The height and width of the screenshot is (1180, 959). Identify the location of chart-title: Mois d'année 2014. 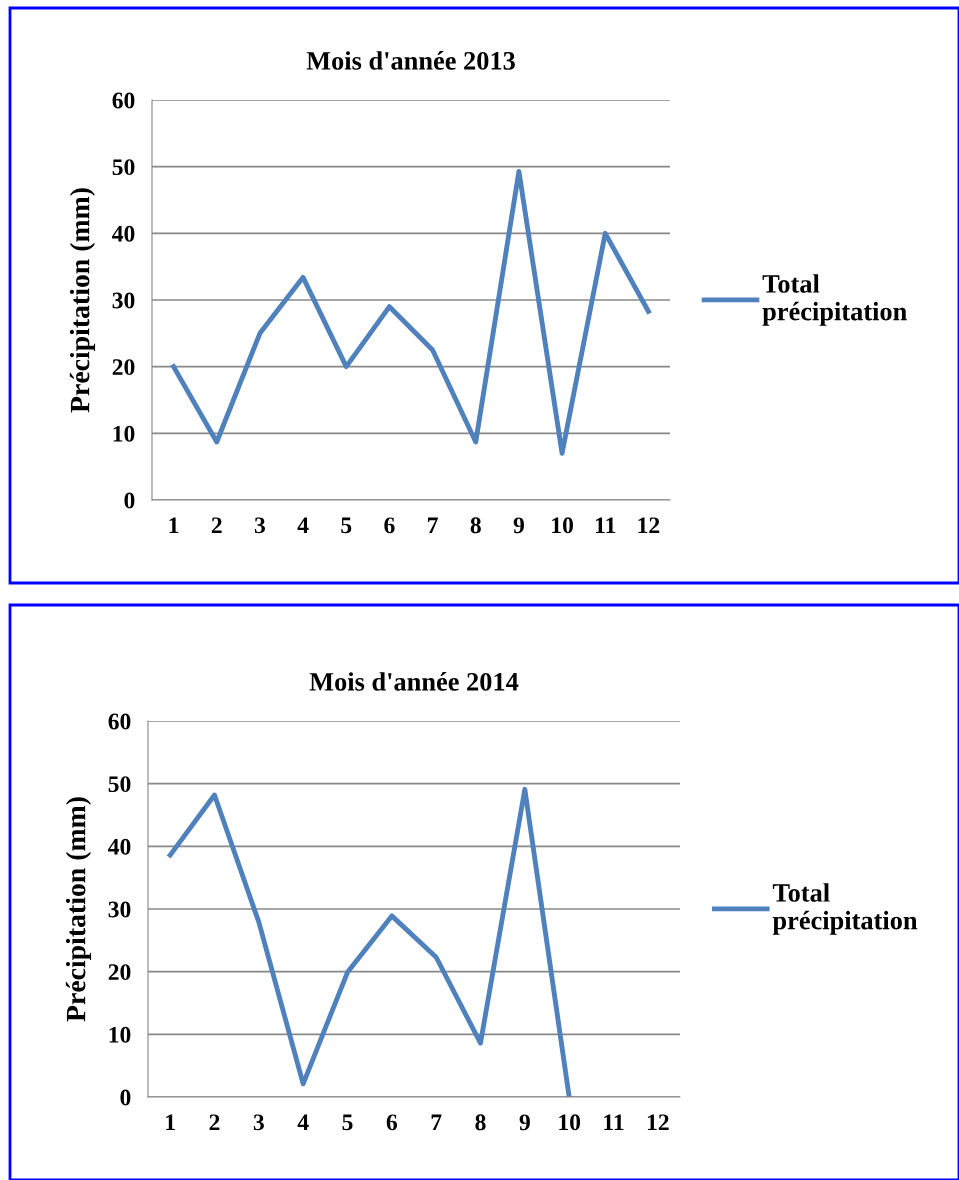
(414, 681).